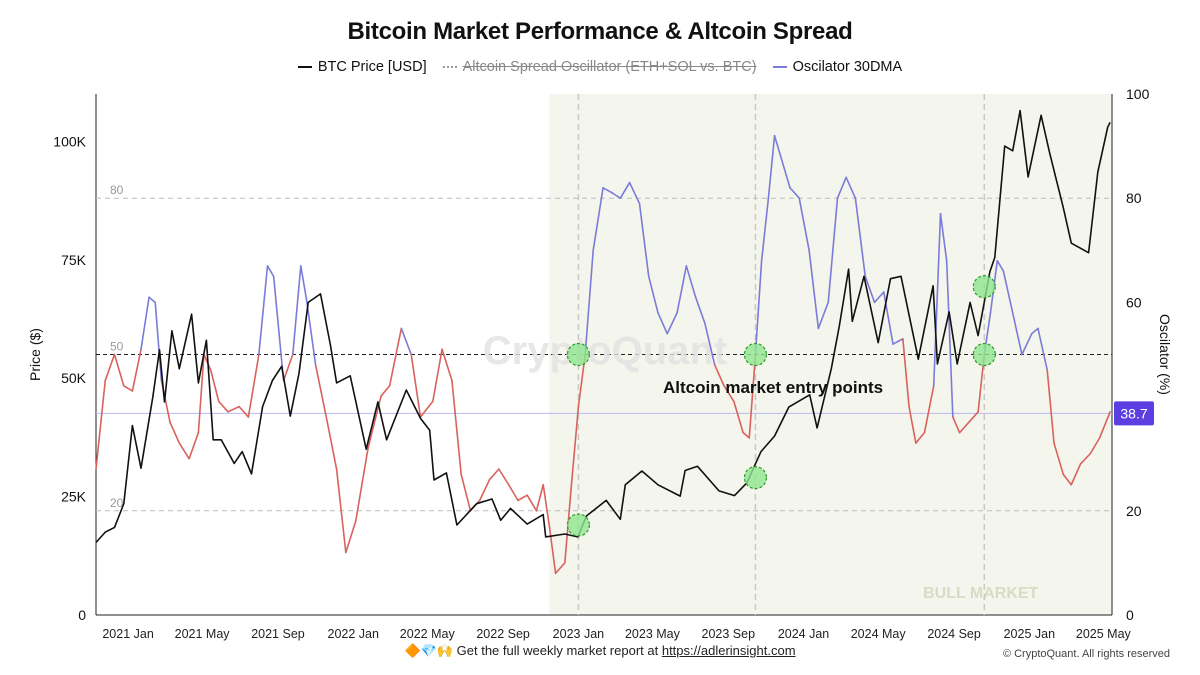  What do you see at coordinates (729, 634) in the screenshot?
I see `x-tick-label: 2023 Sep` at bounding box center [729, 634].